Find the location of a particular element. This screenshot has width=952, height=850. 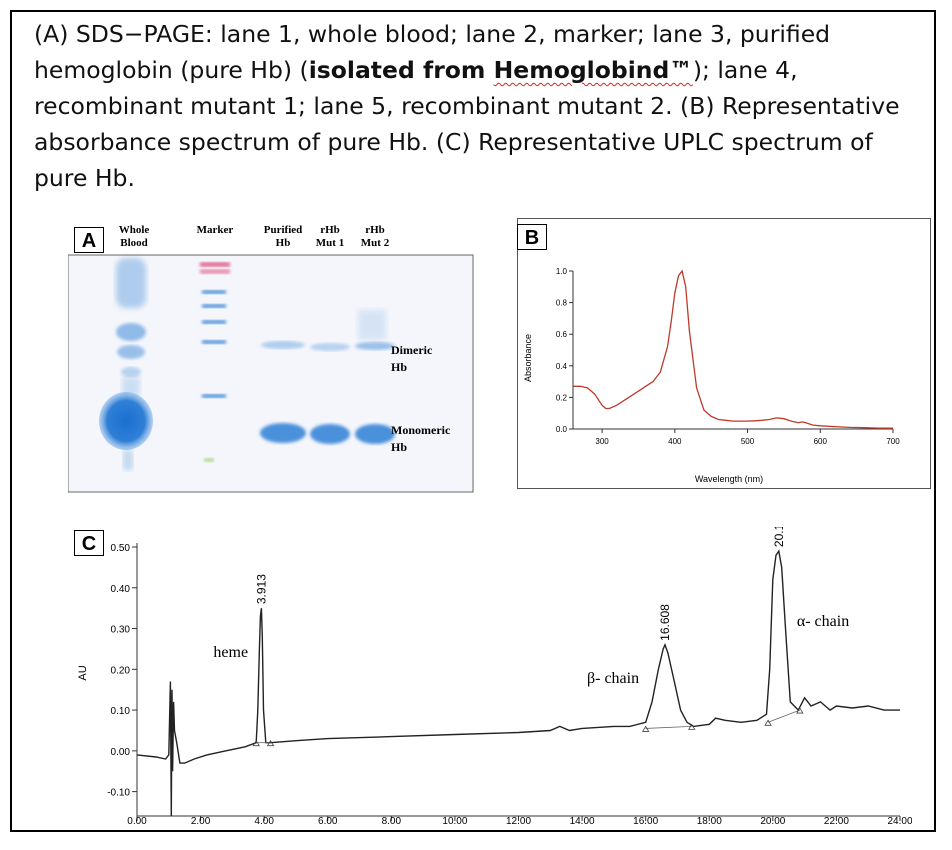

absorbance-xtick-label: 500 is located at coordinates (748, 441).